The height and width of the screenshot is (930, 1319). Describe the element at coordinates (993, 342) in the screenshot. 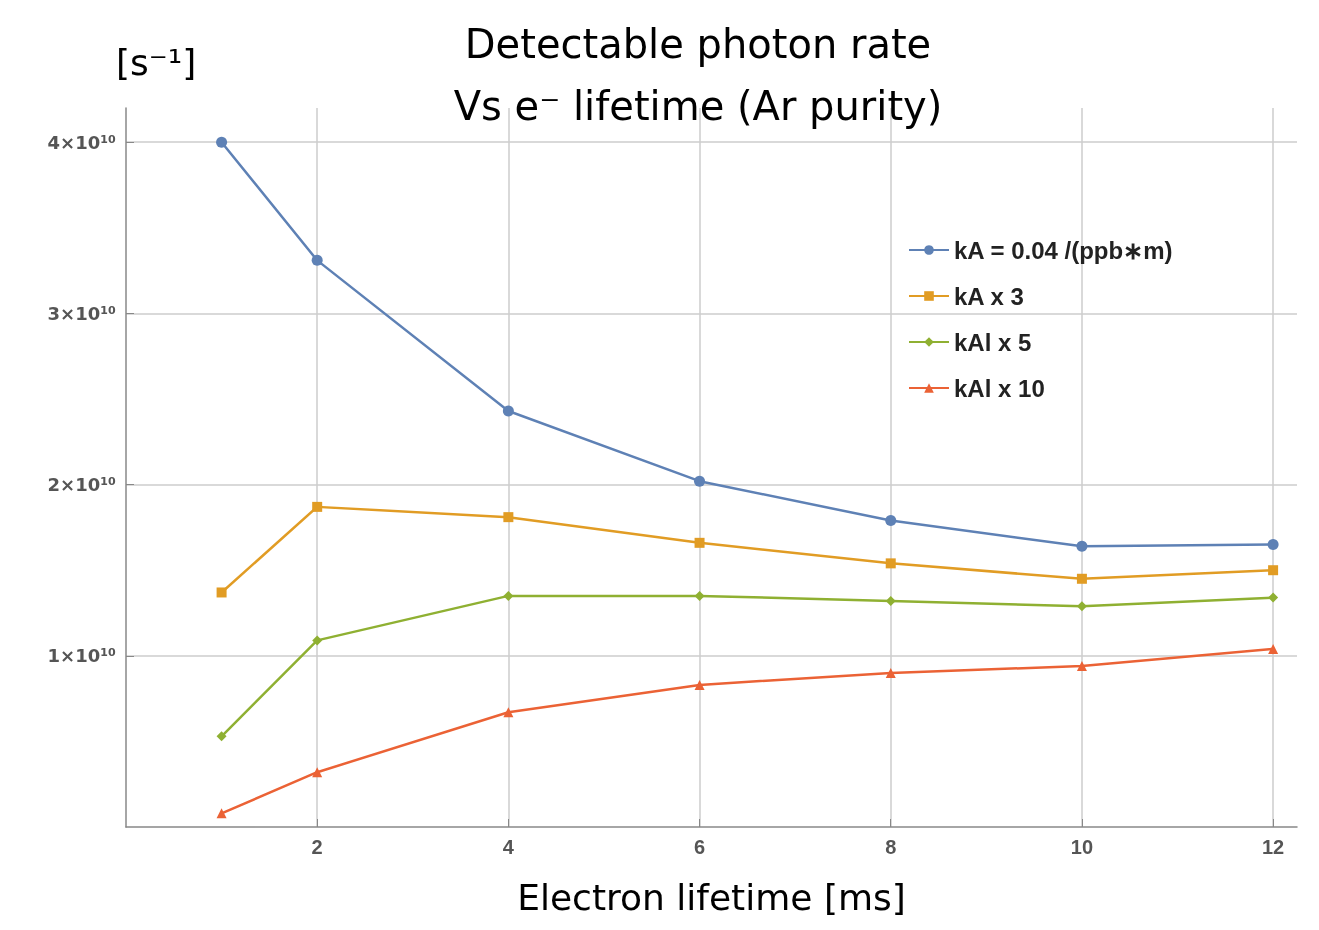

I see `legend-label: kAl x 5` at that location.